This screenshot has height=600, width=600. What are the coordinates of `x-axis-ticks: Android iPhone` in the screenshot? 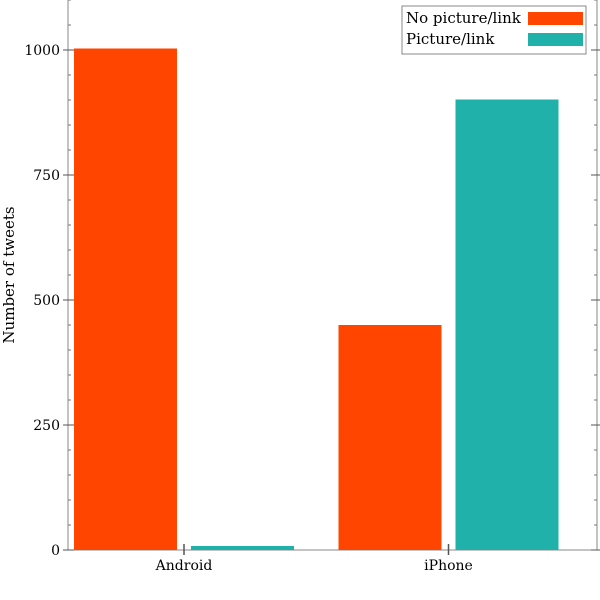 It's located at (314, 559).